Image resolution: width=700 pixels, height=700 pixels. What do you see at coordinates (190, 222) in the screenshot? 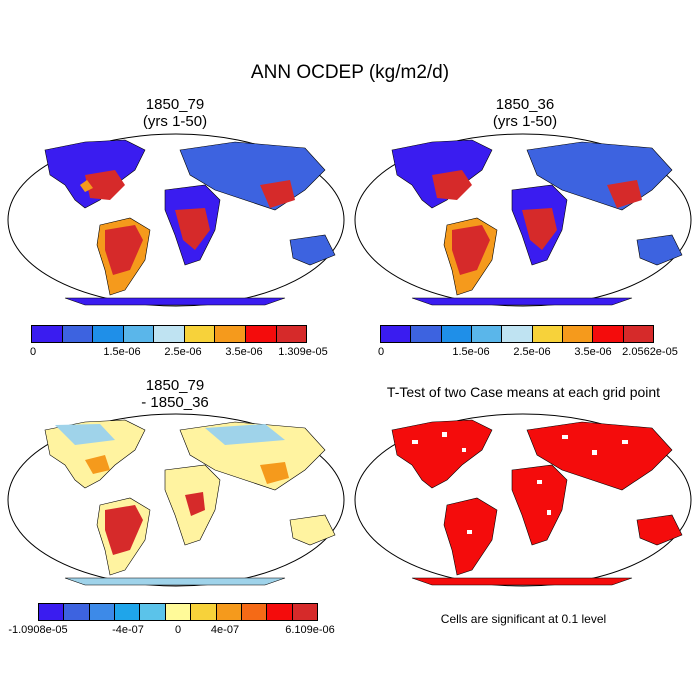
I see `panel-1-land` at bounding box center [190, 222].